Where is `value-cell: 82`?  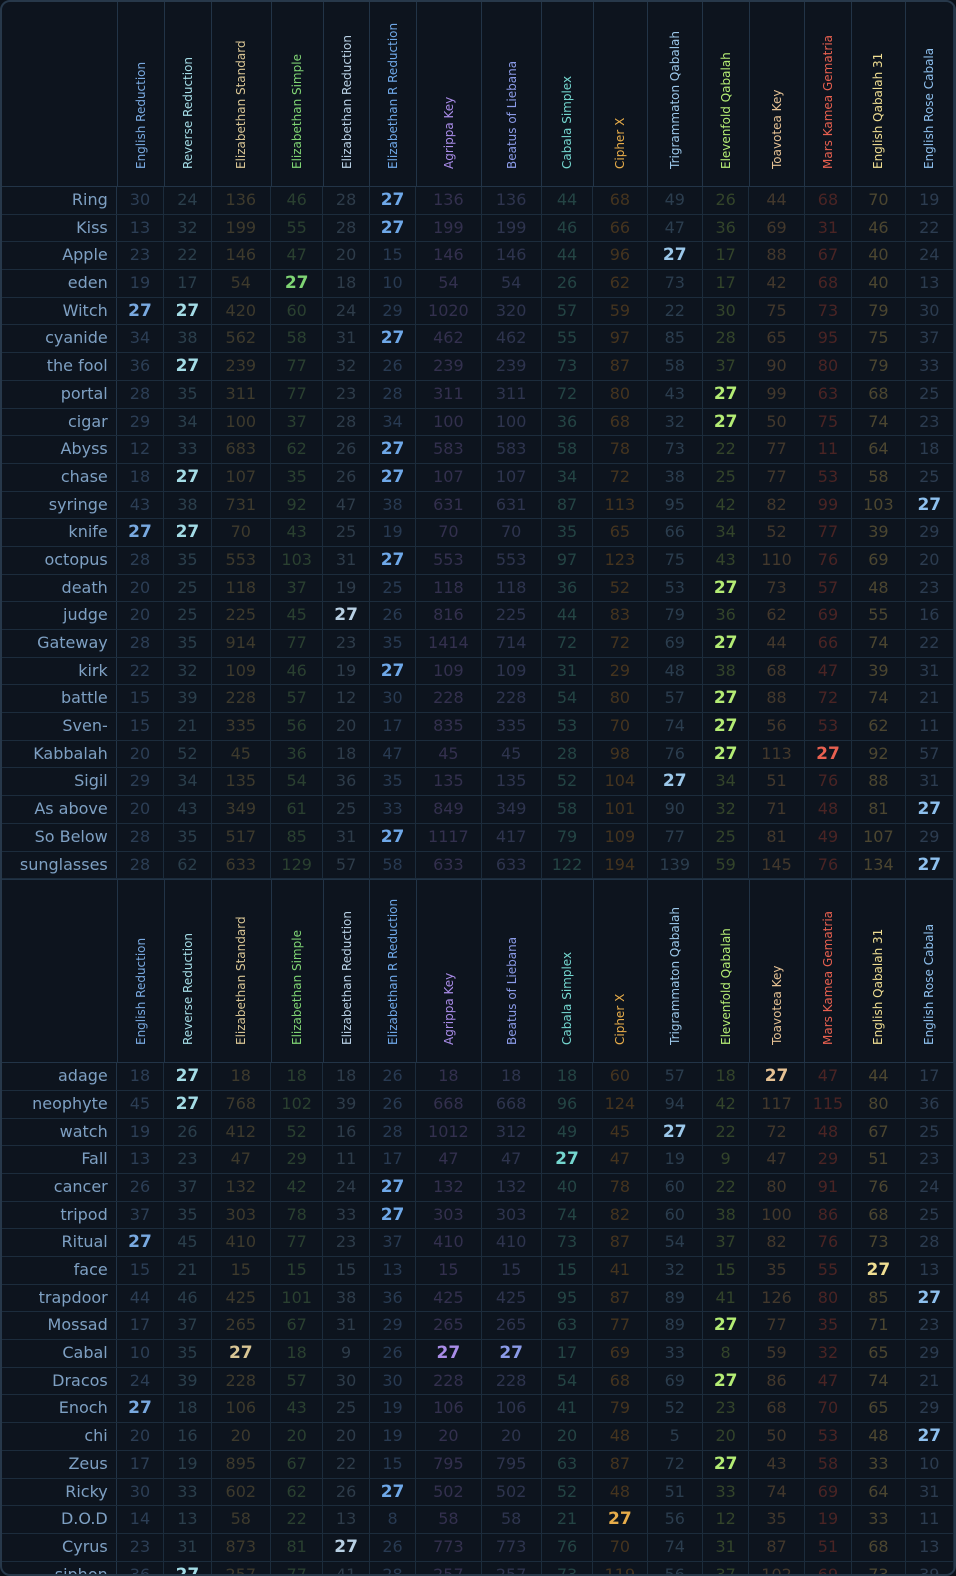
value-cell: 82 is located at coordinates (777, 1242).